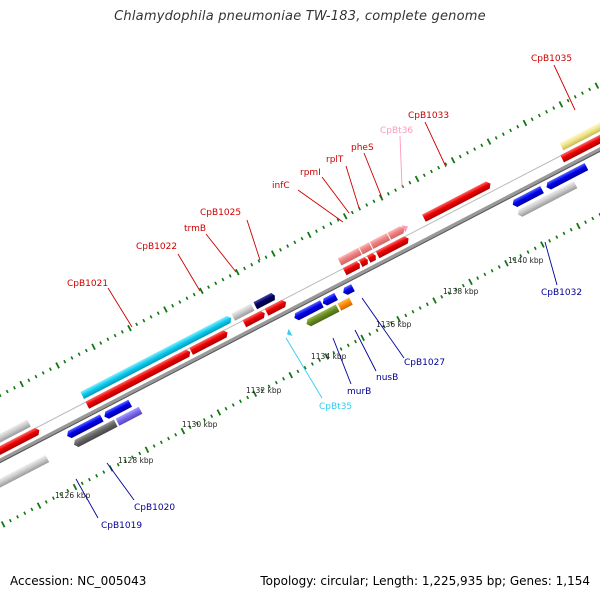  Describe the element at coordinates (561, 293) in the screenshot. I see `gene-label-cpb1032: CpB1032` at that location.